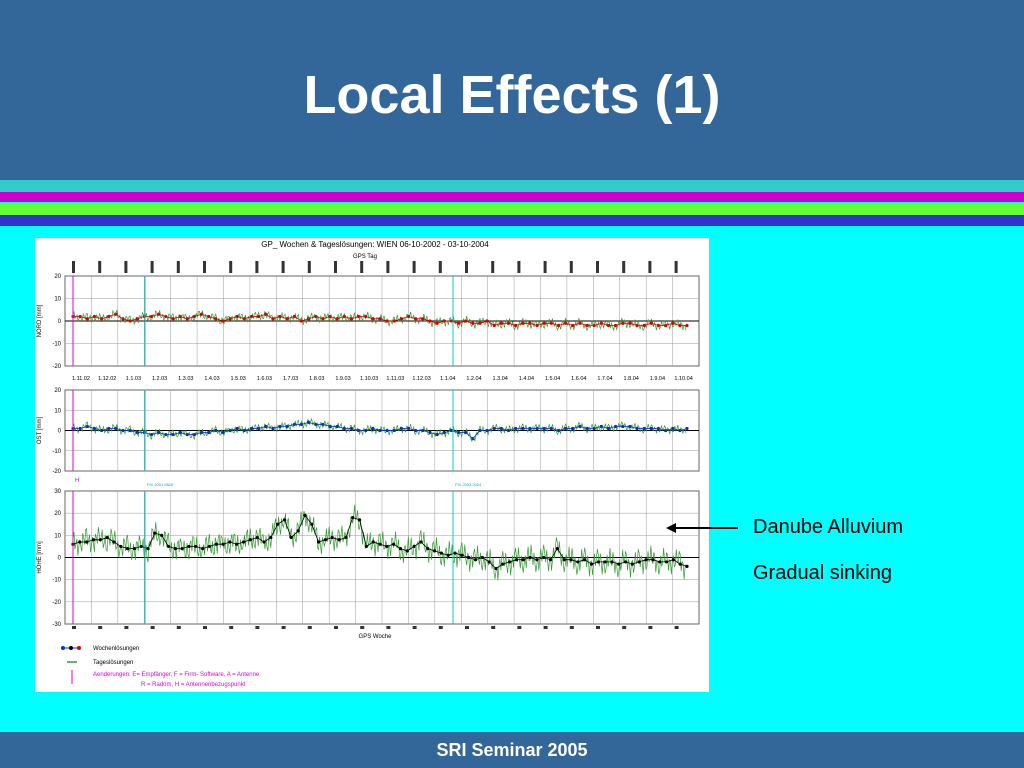  I want to click on date-tick-label: 1.7.03, so click(290, 379).